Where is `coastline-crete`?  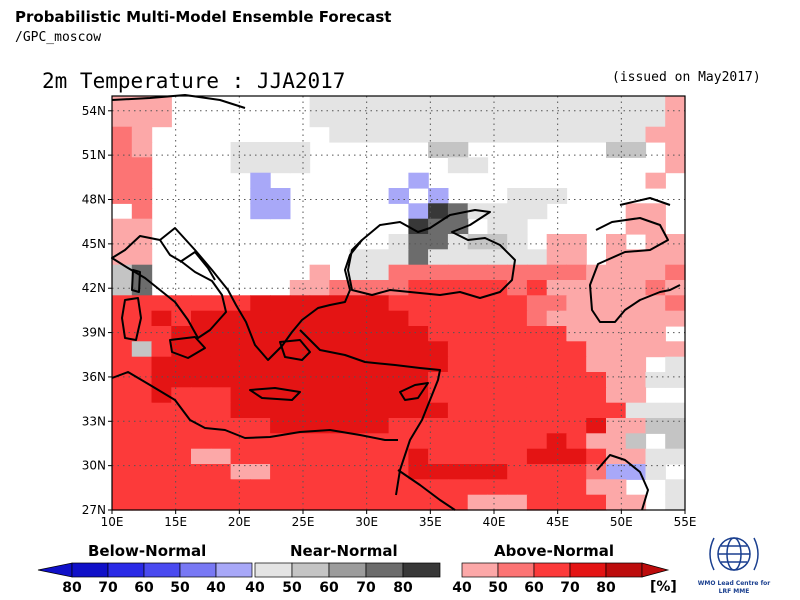 coastline-crete is located at coordinates (275, 394).